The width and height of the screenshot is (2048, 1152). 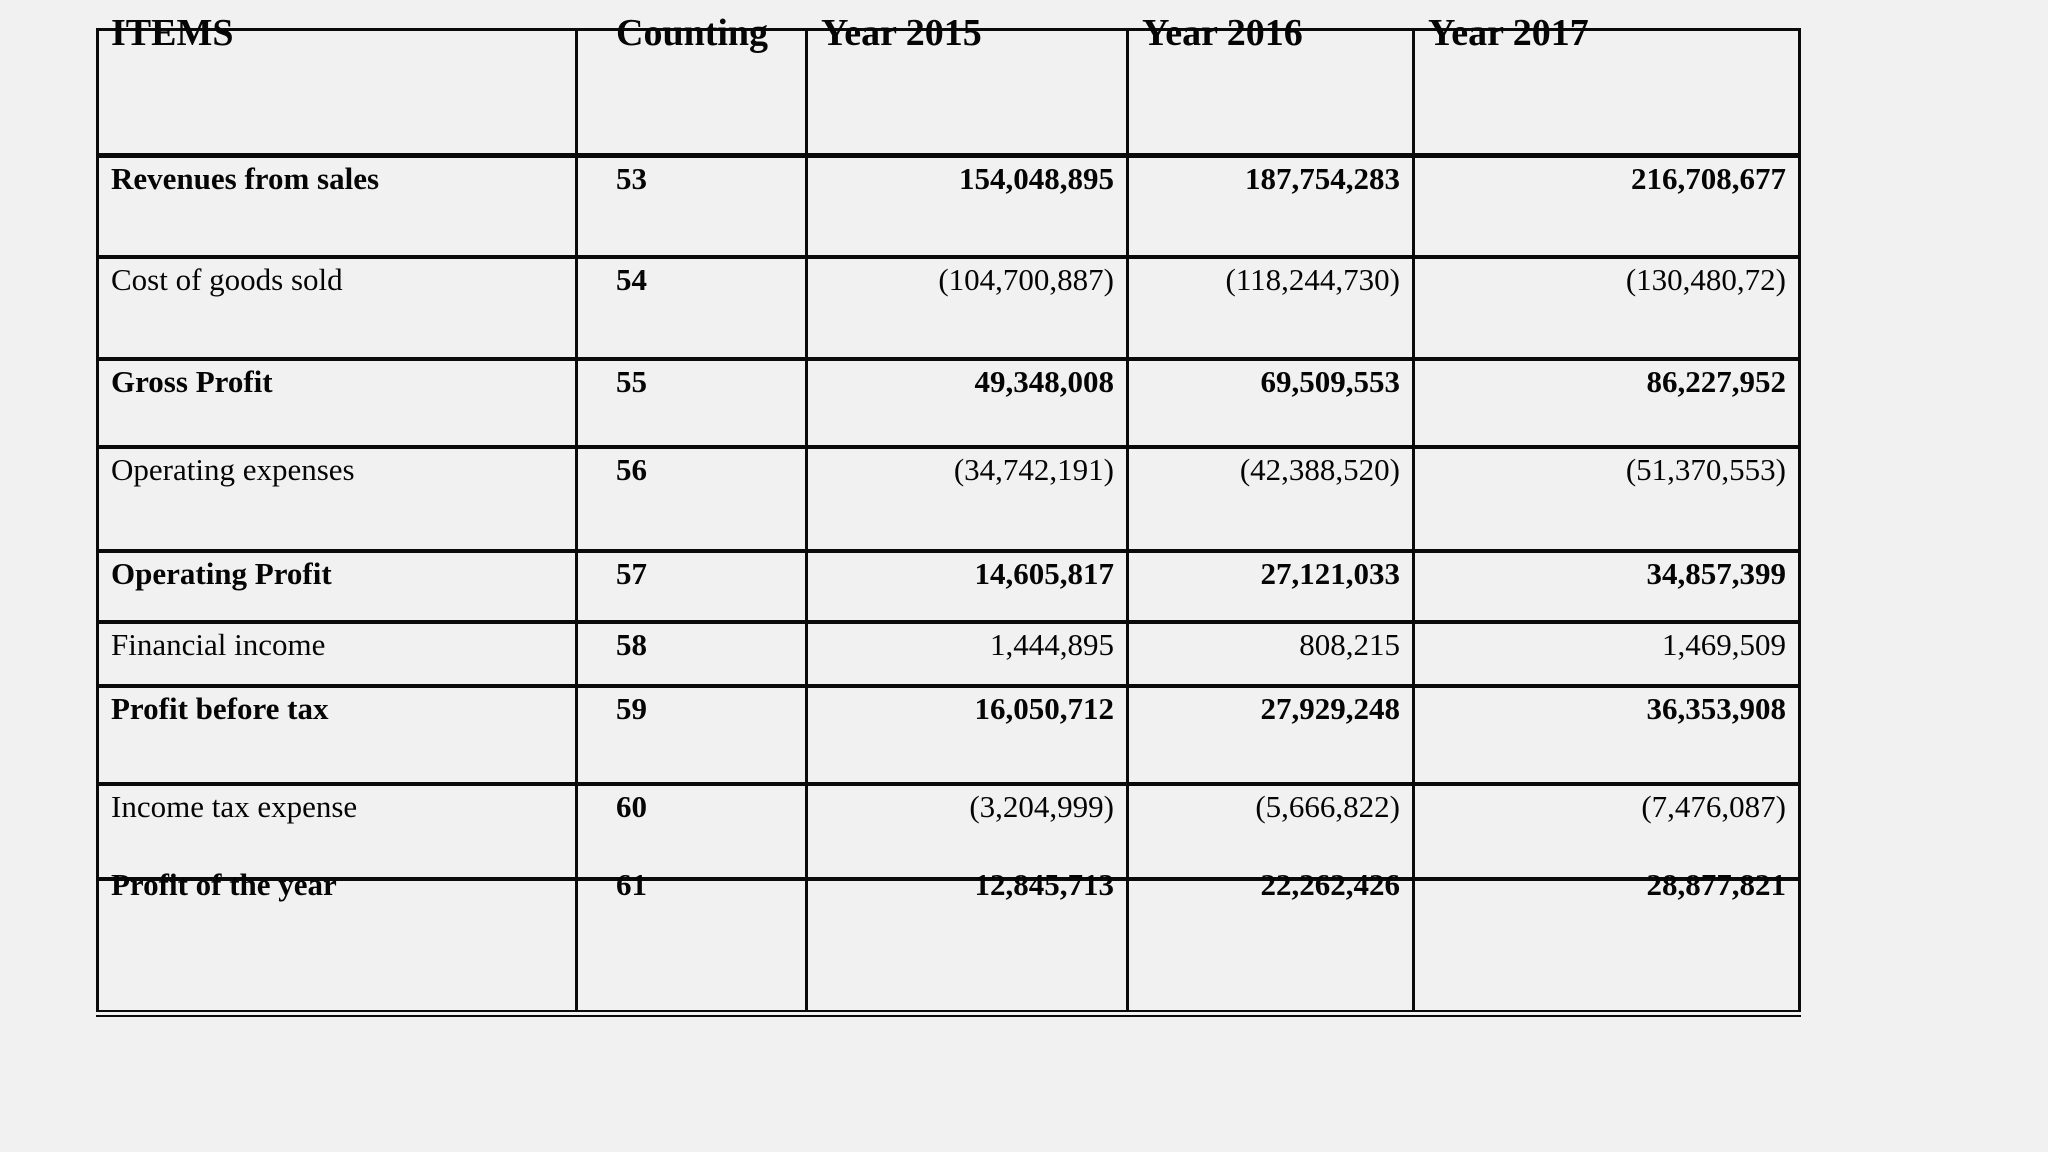 What do you see at coordinates (1606, 653) in the screenshot?
I see `cell-year-2017: 1,469,509` at bounding box center [1606, 653].